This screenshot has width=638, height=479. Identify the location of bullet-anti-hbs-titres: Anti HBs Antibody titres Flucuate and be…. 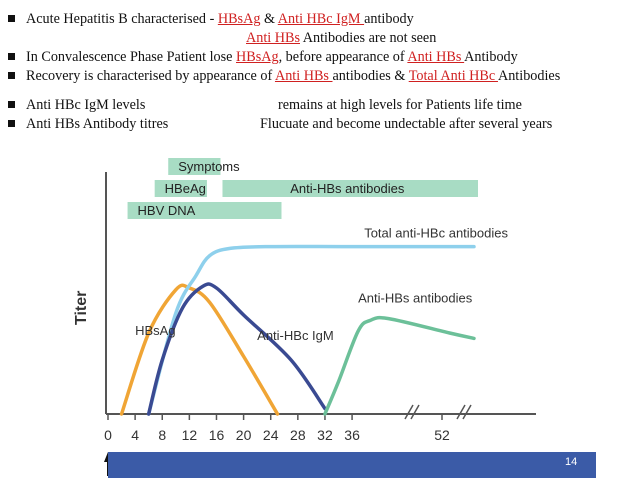
(321, 124).